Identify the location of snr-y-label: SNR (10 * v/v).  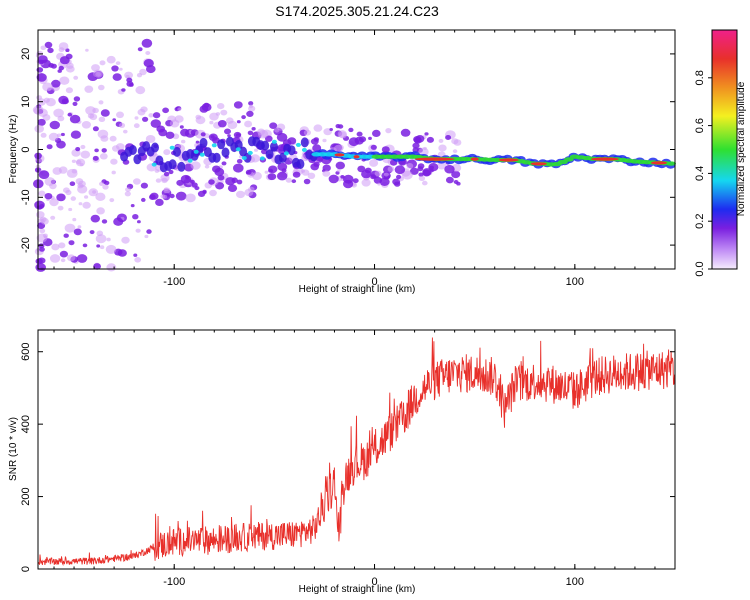
(13, 449).